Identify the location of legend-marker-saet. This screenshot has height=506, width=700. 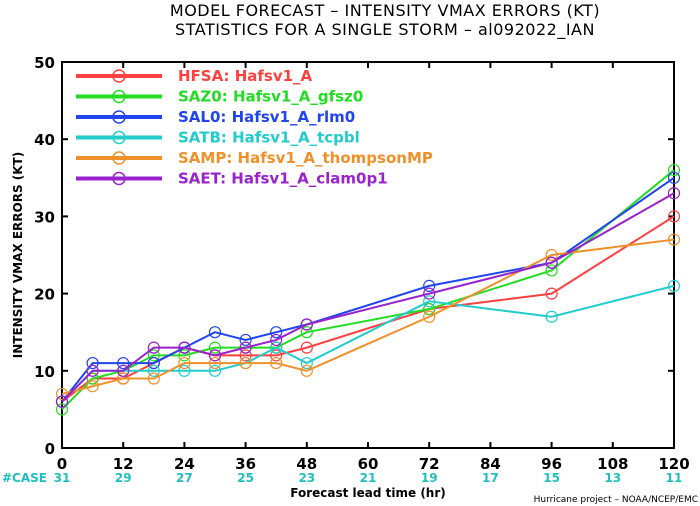
(119, 178).